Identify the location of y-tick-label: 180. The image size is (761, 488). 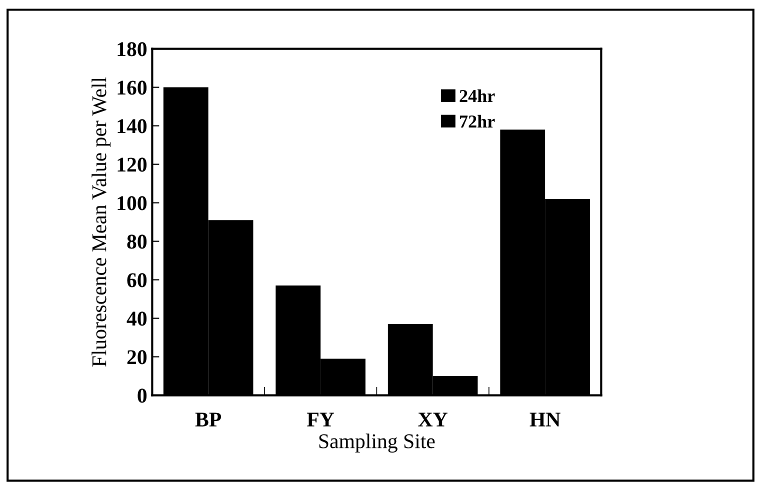
(132, 49).